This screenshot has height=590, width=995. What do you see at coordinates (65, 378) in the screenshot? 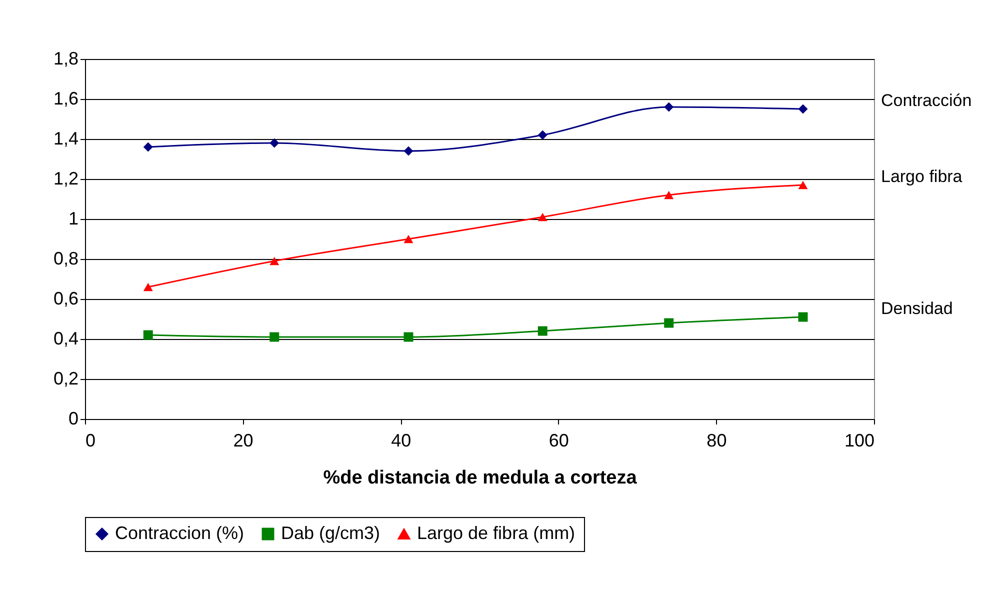
I see `y-tick-label: 0,2` at bounding box center [65, 378].